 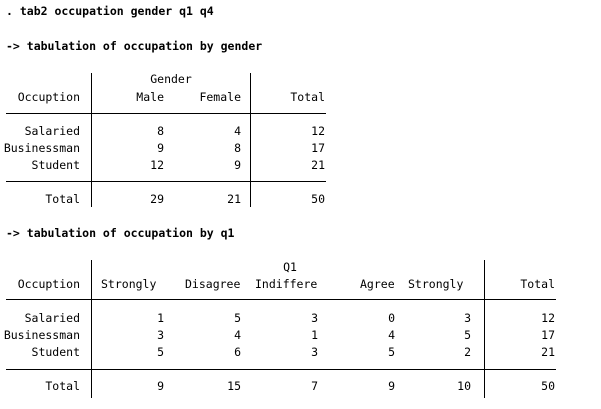 I want to click on cell-female: 4, so click(x=237, y=131).